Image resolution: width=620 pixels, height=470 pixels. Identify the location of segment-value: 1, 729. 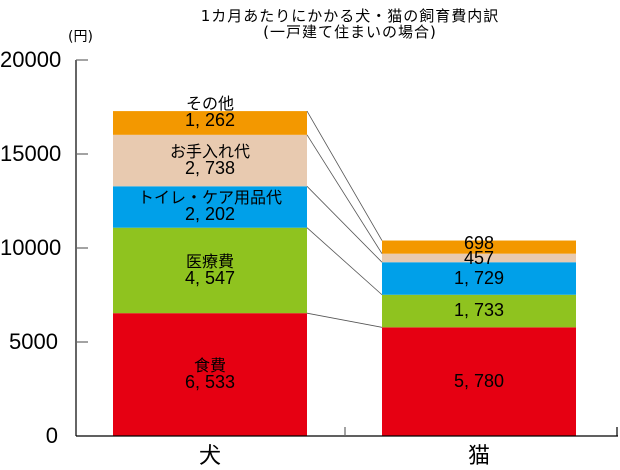
(479, 277).